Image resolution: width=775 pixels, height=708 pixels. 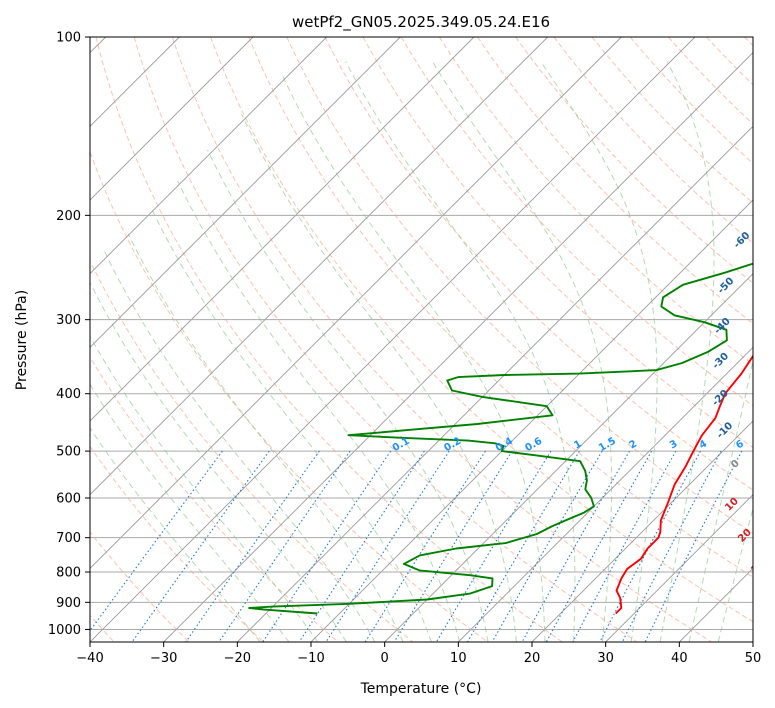 I want to click on y-tick-label: 100, so click(x=68, y=38).